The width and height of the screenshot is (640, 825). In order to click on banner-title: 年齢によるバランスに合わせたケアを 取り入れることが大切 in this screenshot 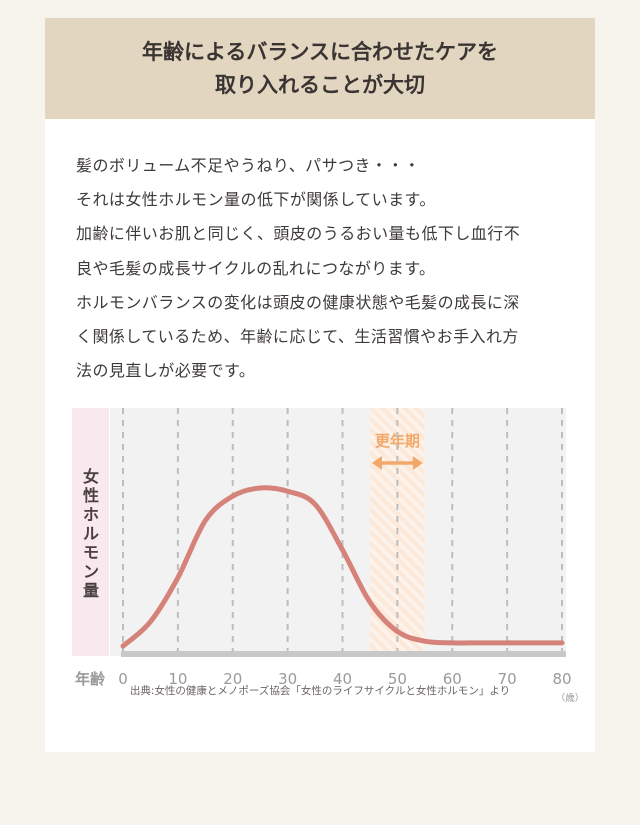, I will do `click(320, 69)`.